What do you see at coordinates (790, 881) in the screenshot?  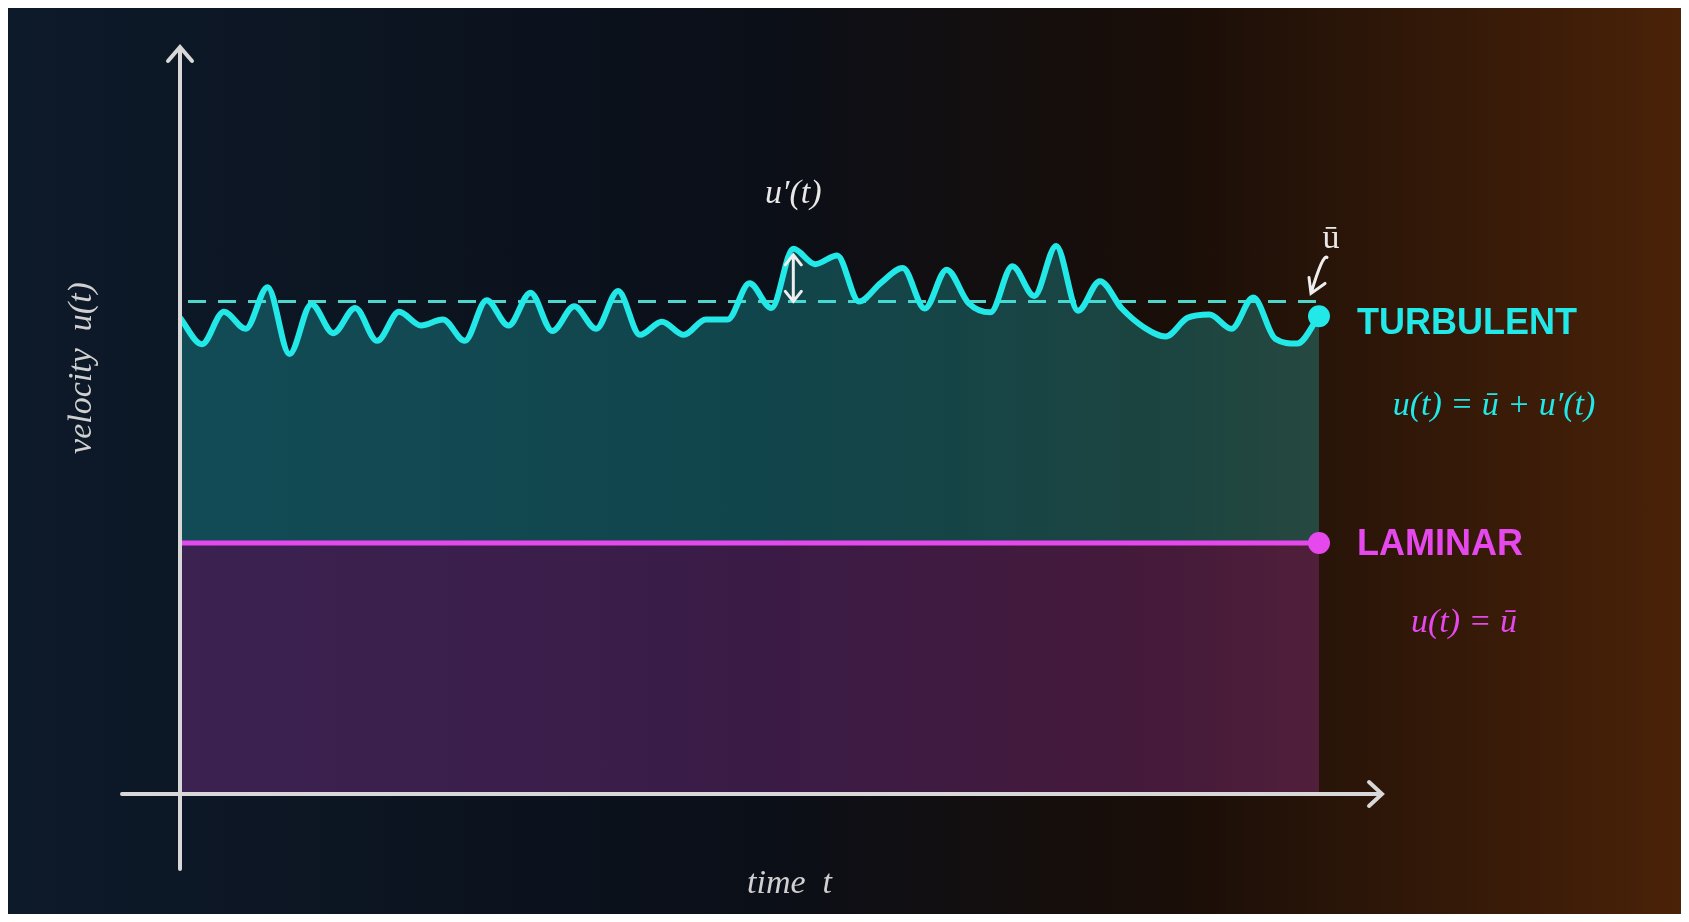 I see `x-axis-title: time t` at bounding box center [790, 881].